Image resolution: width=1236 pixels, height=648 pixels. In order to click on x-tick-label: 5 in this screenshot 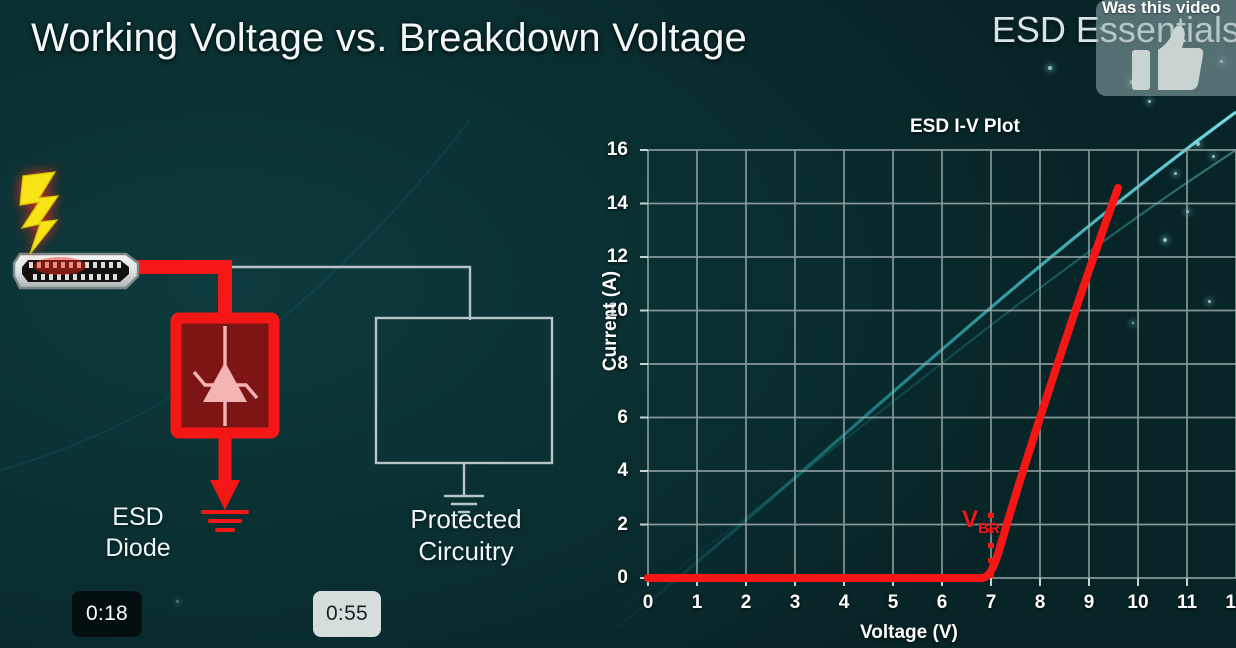, I will do `click(893, 602)`.